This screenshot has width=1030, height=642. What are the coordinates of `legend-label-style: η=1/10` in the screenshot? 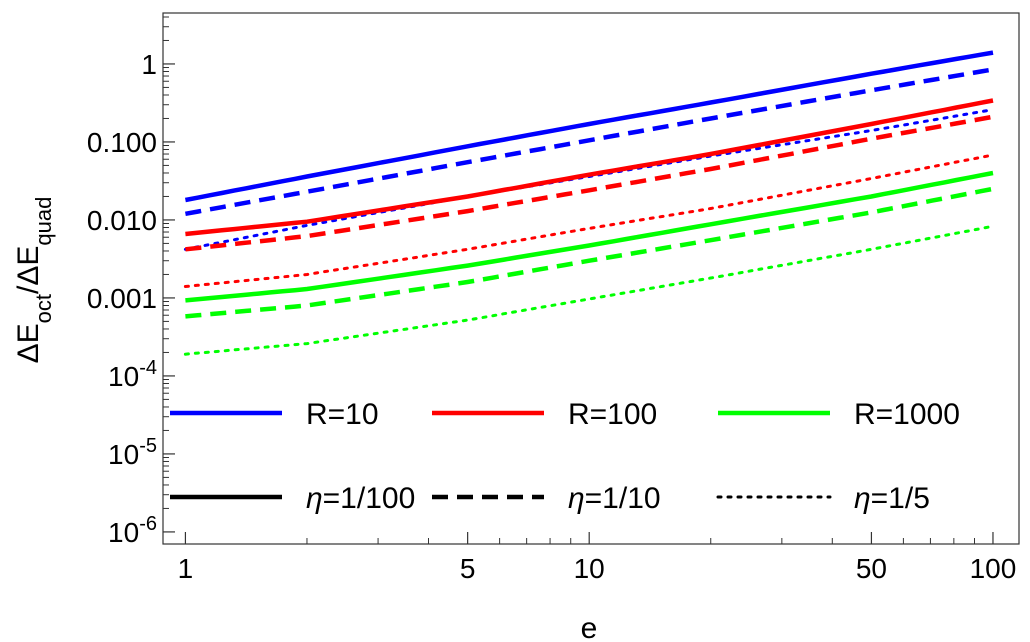 It's located at (614, 498).